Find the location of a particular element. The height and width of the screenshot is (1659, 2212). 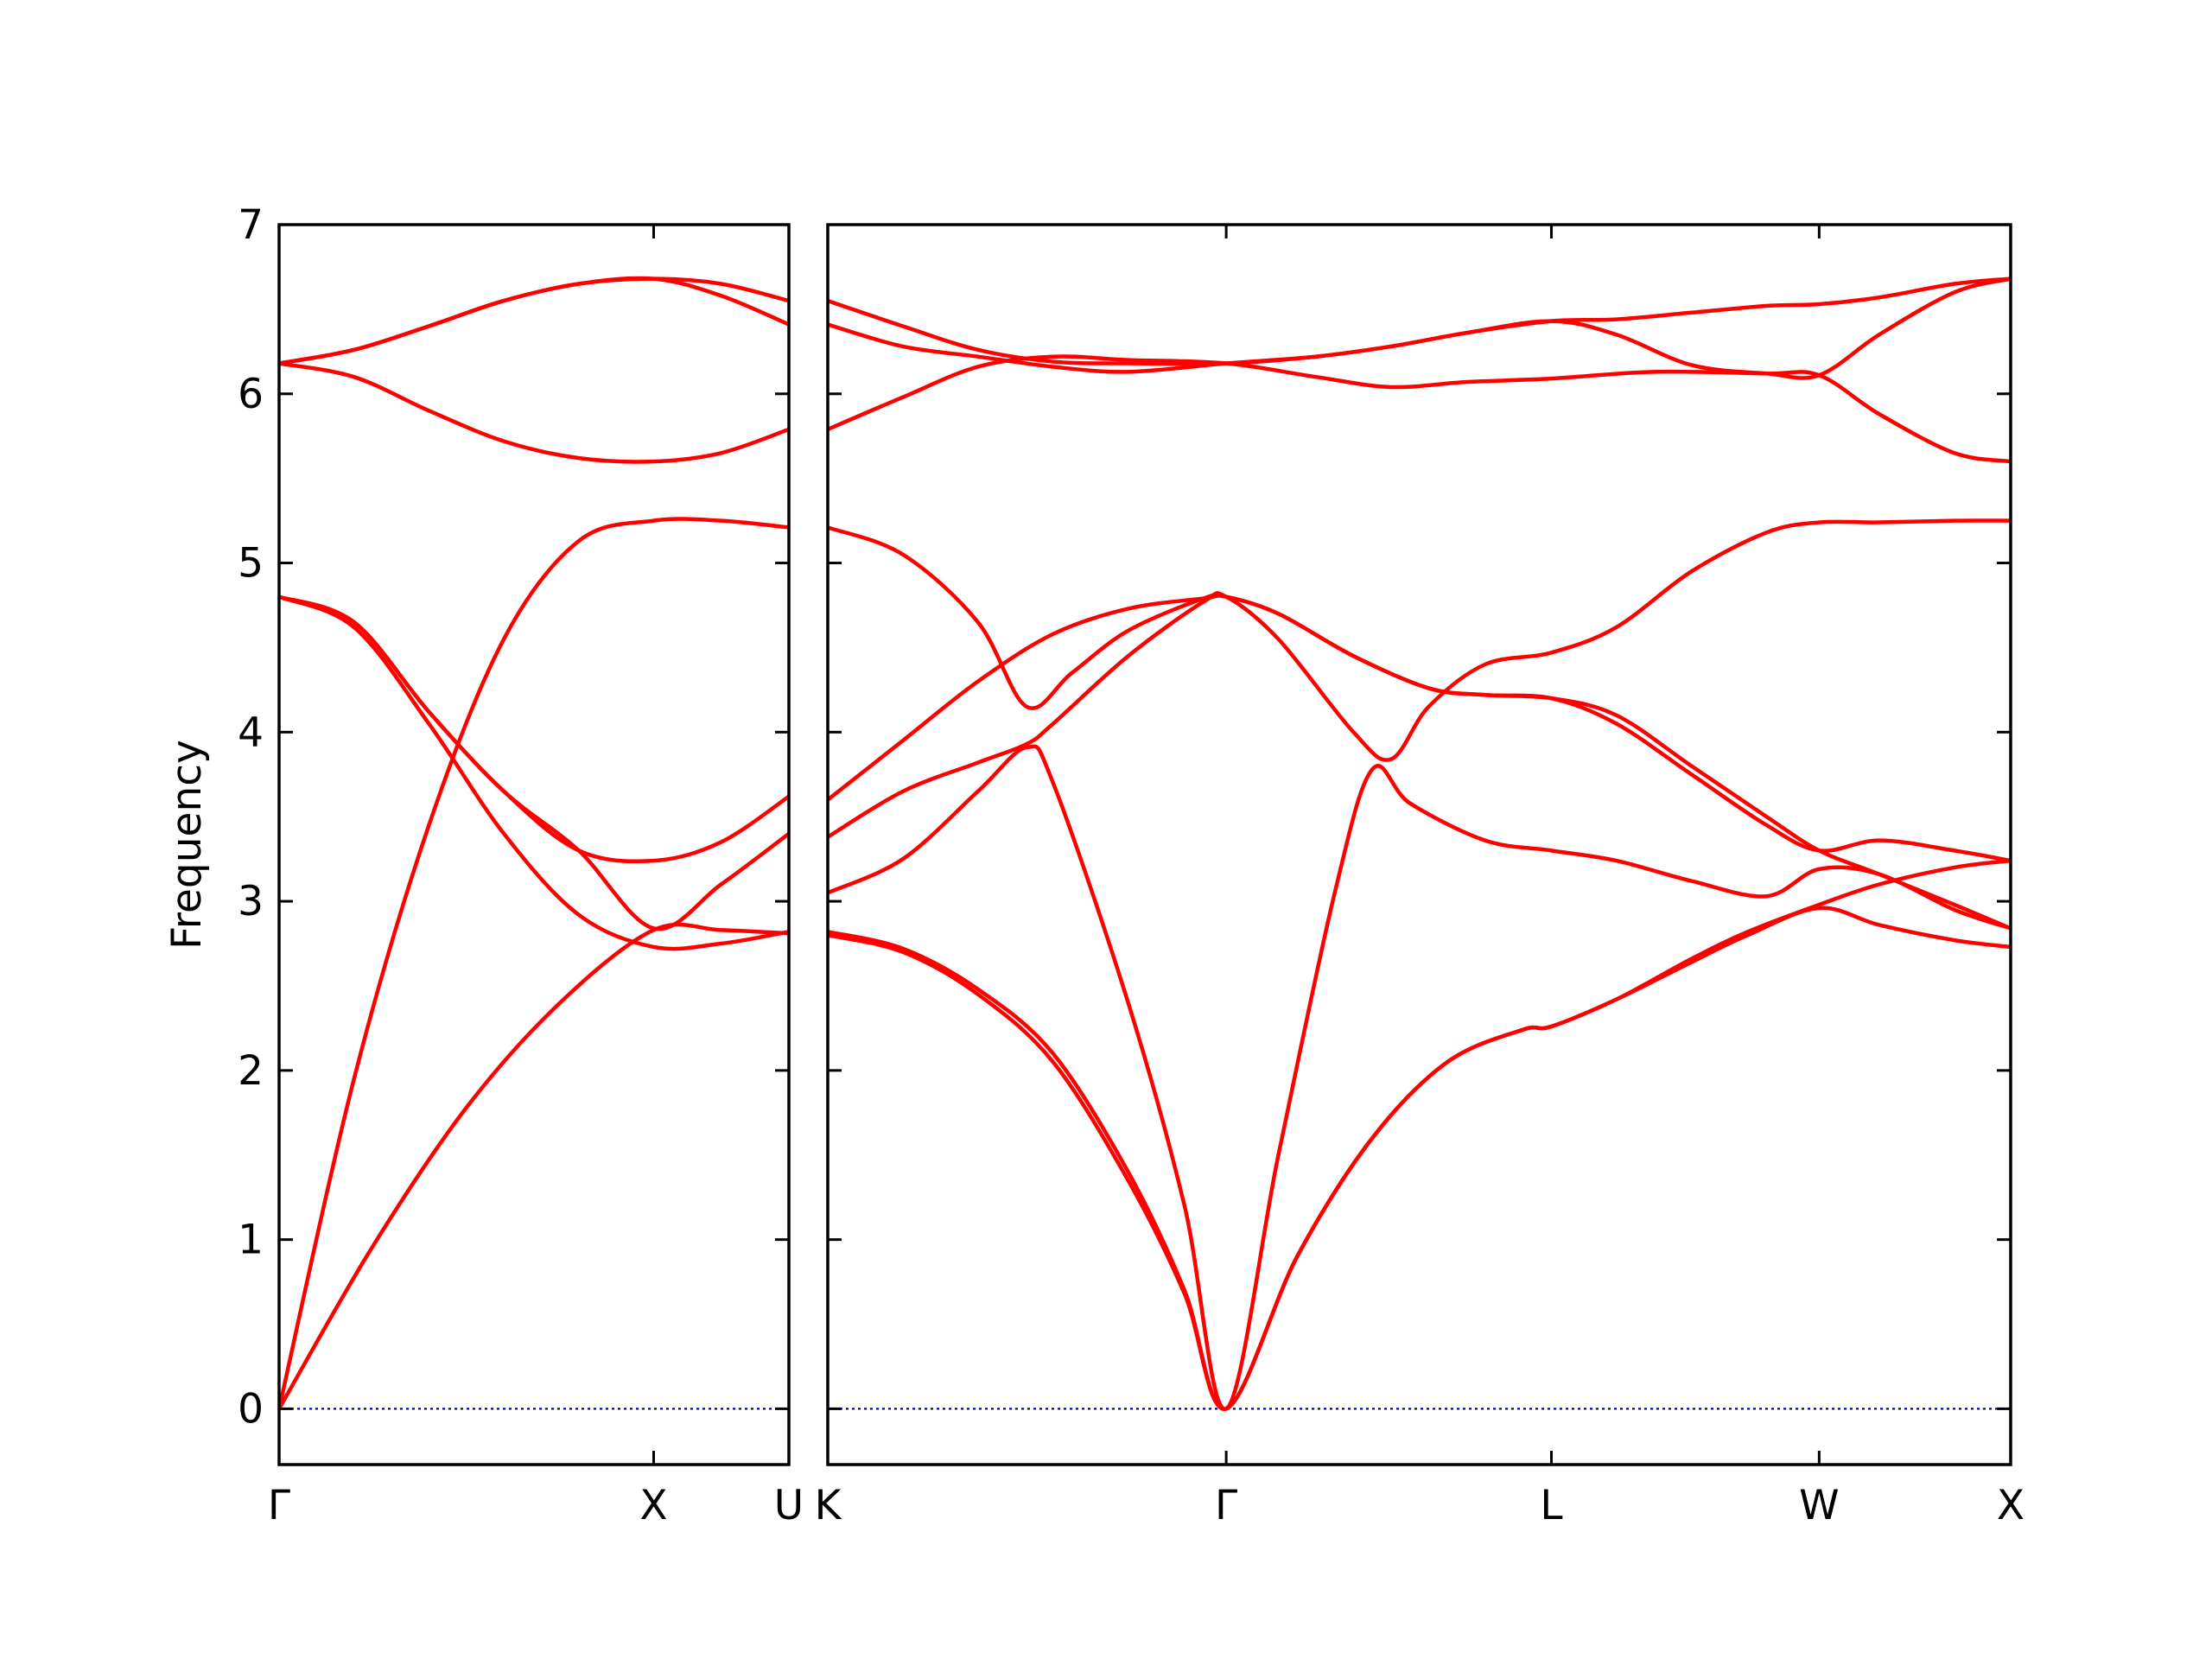

y-tick-label: 5 is located at coordinates (251, 564).